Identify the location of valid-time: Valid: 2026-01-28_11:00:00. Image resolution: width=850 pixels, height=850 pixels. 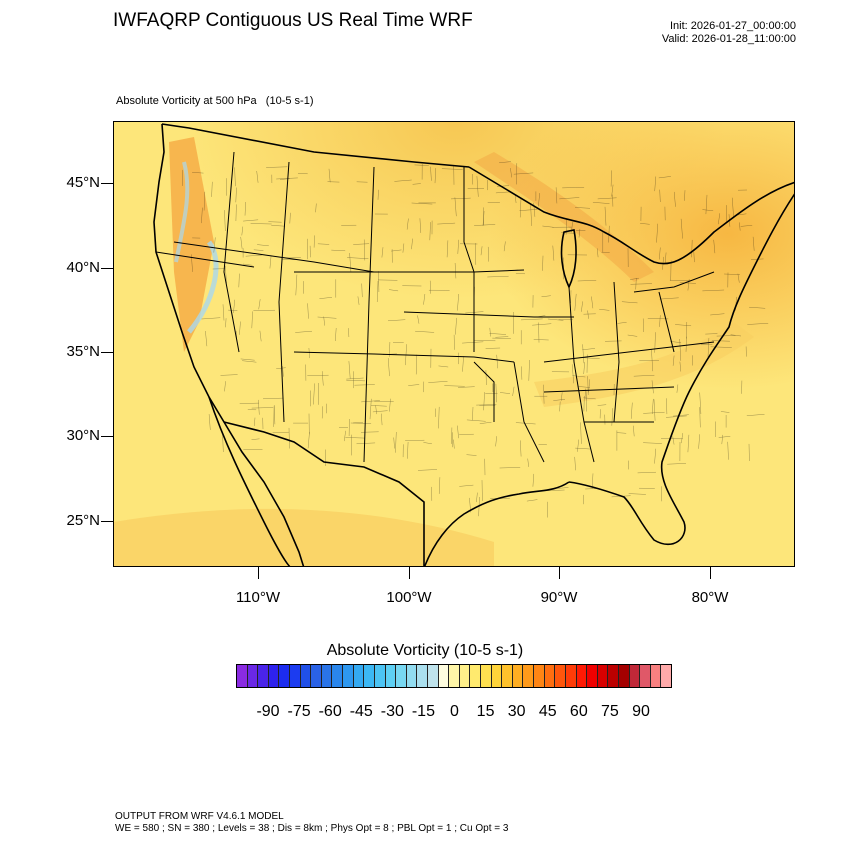
(728, 39).